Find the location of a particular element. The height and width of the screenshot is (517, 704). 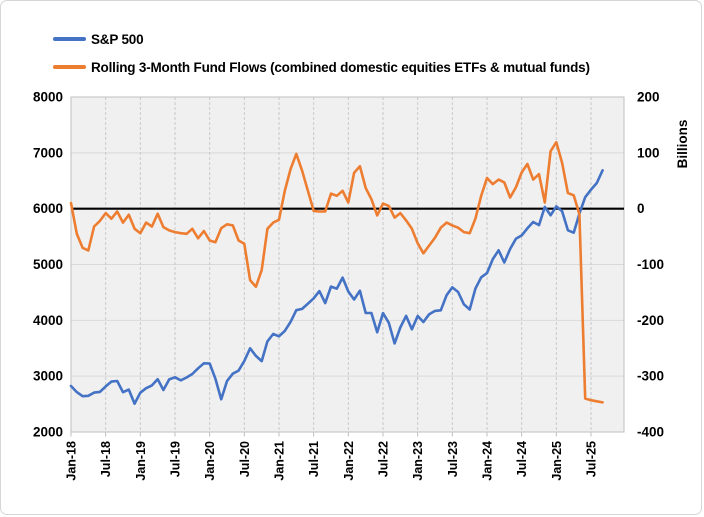

x-axis-tick-label: Jan-23 is located at coordinates (418, 461).